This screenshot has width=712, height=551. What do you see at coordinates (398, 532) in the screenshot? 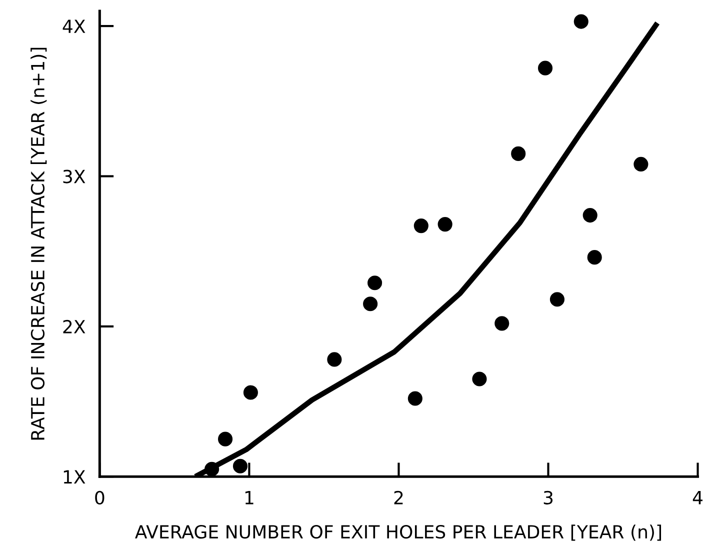
I see `x-axis-title: AVERAGE NUMBER OF EXIT HOLES PER LEADER [YEAR (n)]` at bounding box center [398, 532].